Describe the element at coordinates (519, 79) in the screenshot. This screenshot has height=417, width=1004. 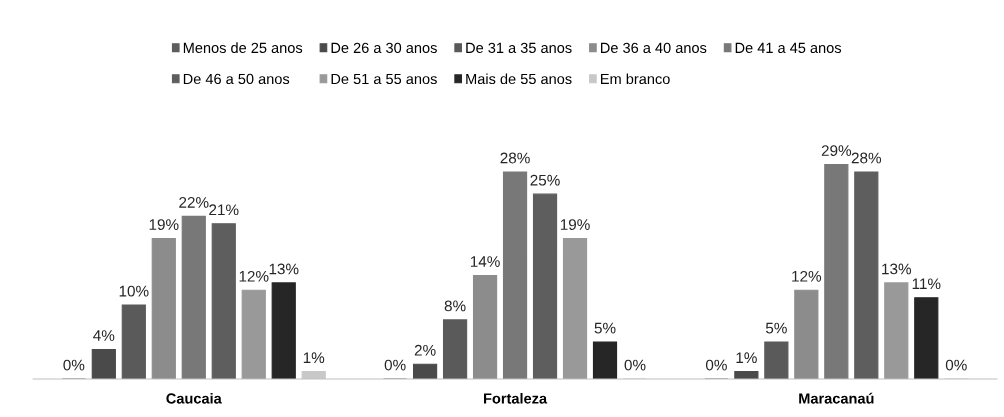
I see `legend-label: Mais de 55 anos` at that location.